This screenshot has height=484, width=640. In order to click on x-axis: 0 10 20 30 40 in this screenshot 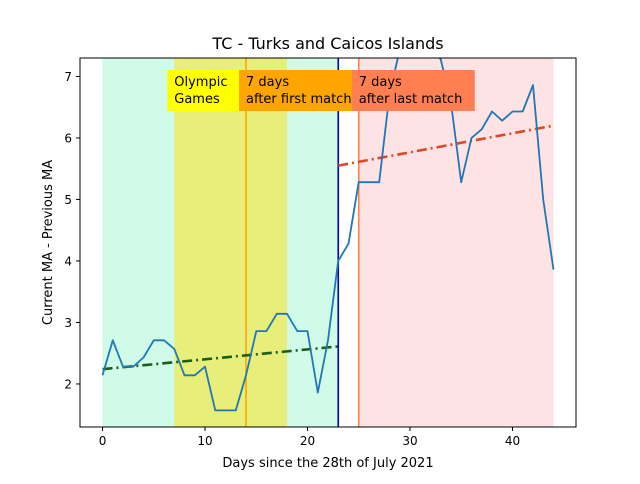, I will do `click(309, 437)`.